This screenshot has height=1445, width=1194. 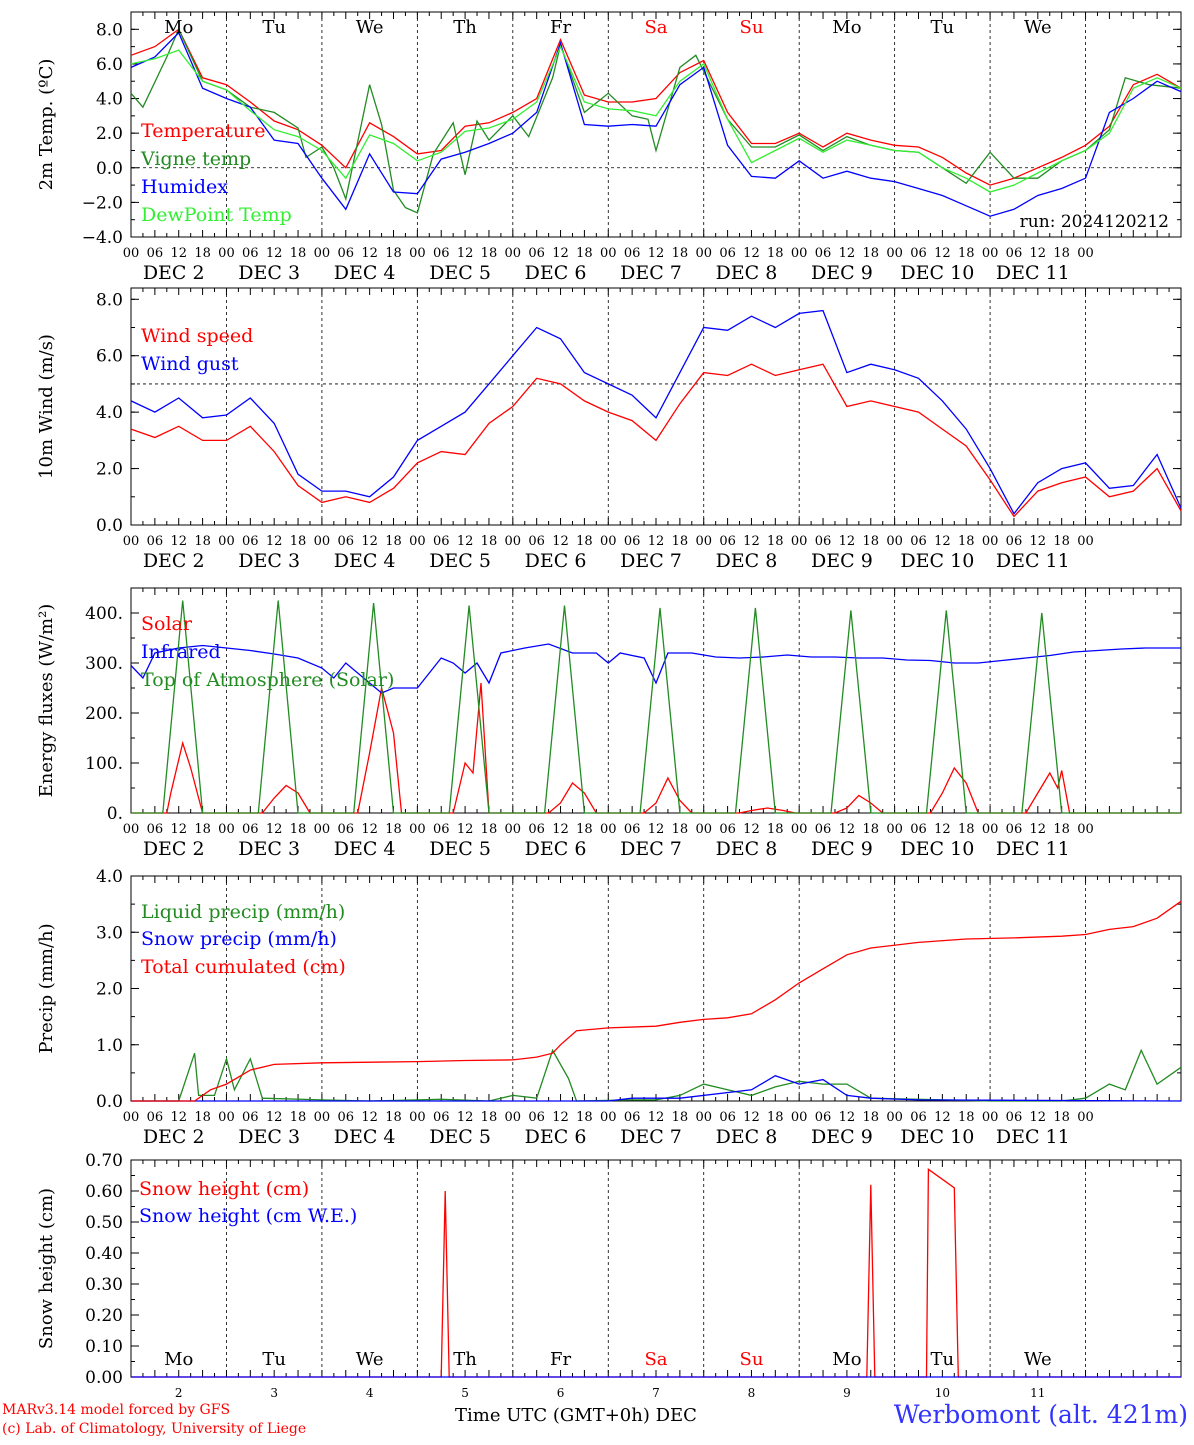 I want to click on legend-entry: Vigne temp, so click(x=195, y=159).